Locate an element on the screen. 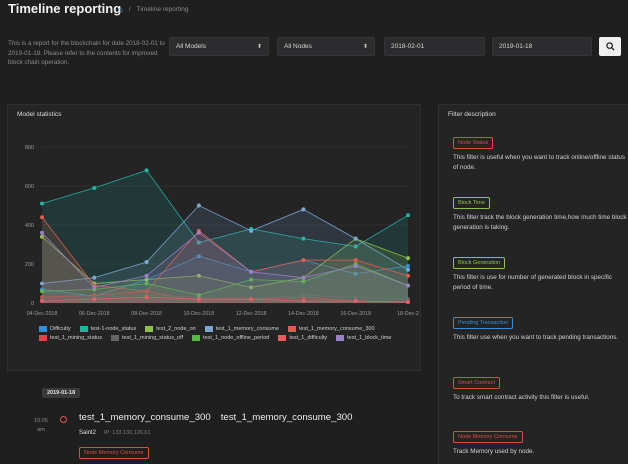 The height and width of the screenshot is (464, 628). legend-item: test-1-node_status is located at coordinates (108, 329).